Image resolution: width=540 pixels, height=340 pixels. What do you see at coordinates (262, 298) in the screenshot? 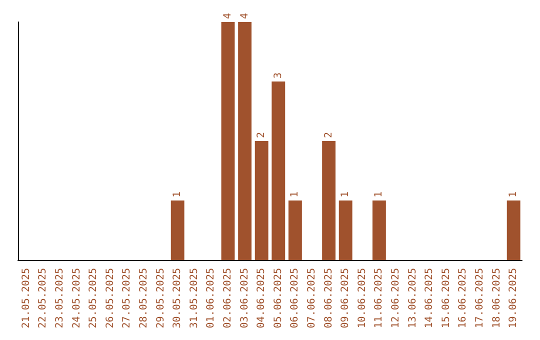
I see `x-tick-label: 04.06.2025` at bounding box center [262, 298].